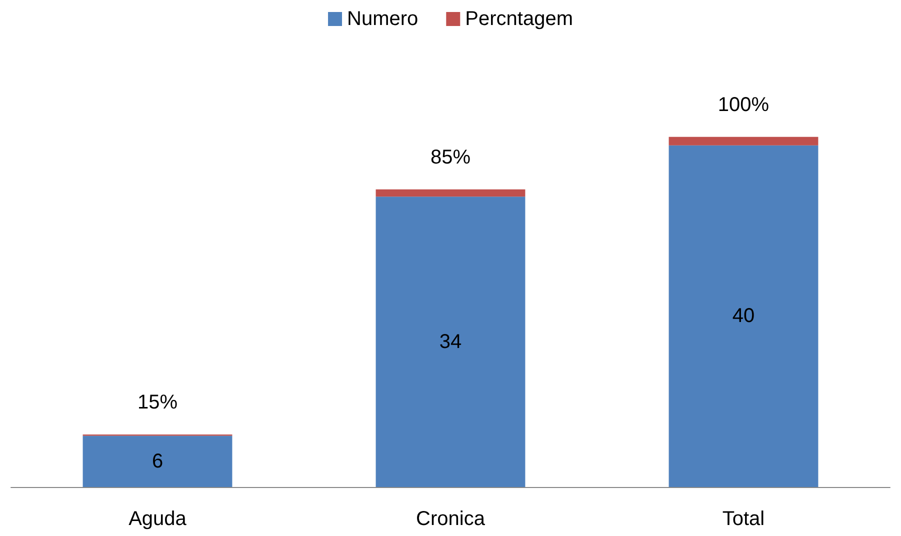 This screenshot has width=901, height=536. I want to click on legend-label: Numero, so click(382, 19).